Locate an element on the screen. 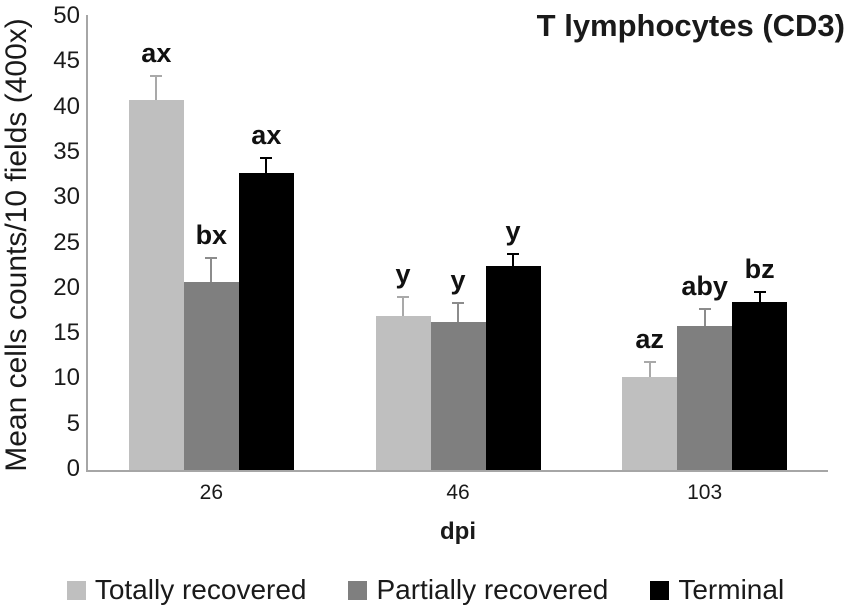  legend-item-terminal: Terminal is located at coordinates (717, 590).